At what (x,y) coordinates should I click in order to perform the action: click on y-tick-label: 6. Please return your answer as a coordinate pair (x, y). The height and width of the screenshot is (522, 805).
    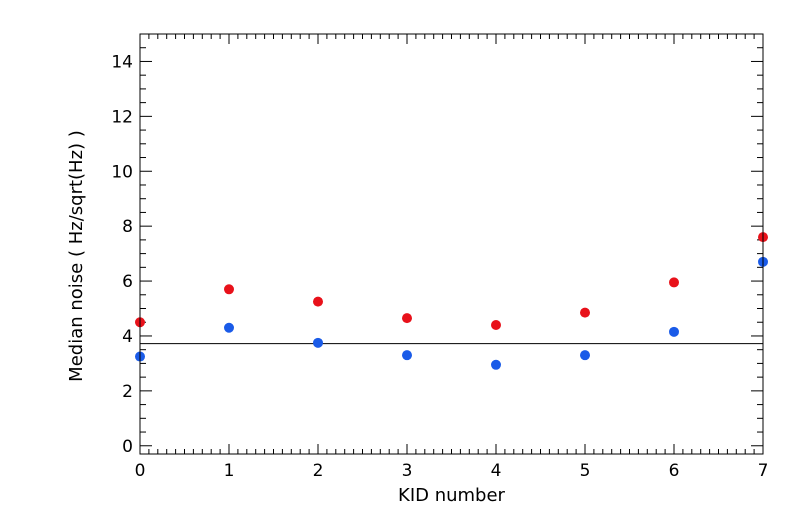
    Looking at the image, I should click on (127, 282).